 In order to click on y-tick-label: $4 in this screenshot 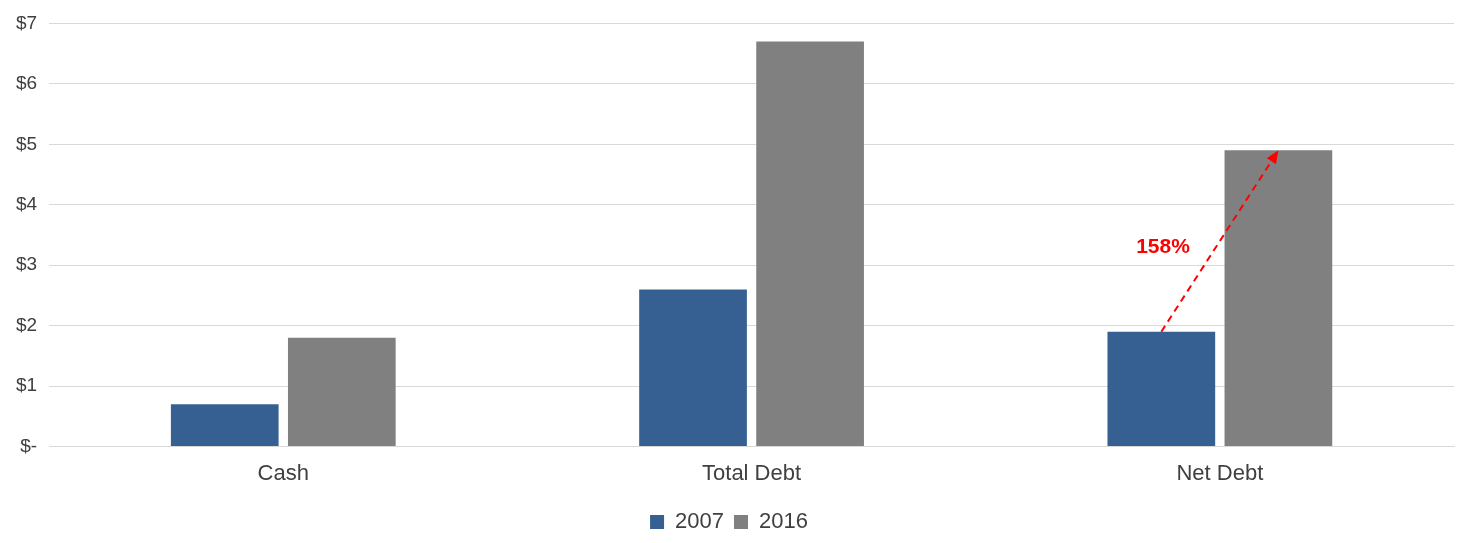, I will do `click(26, 204)`.